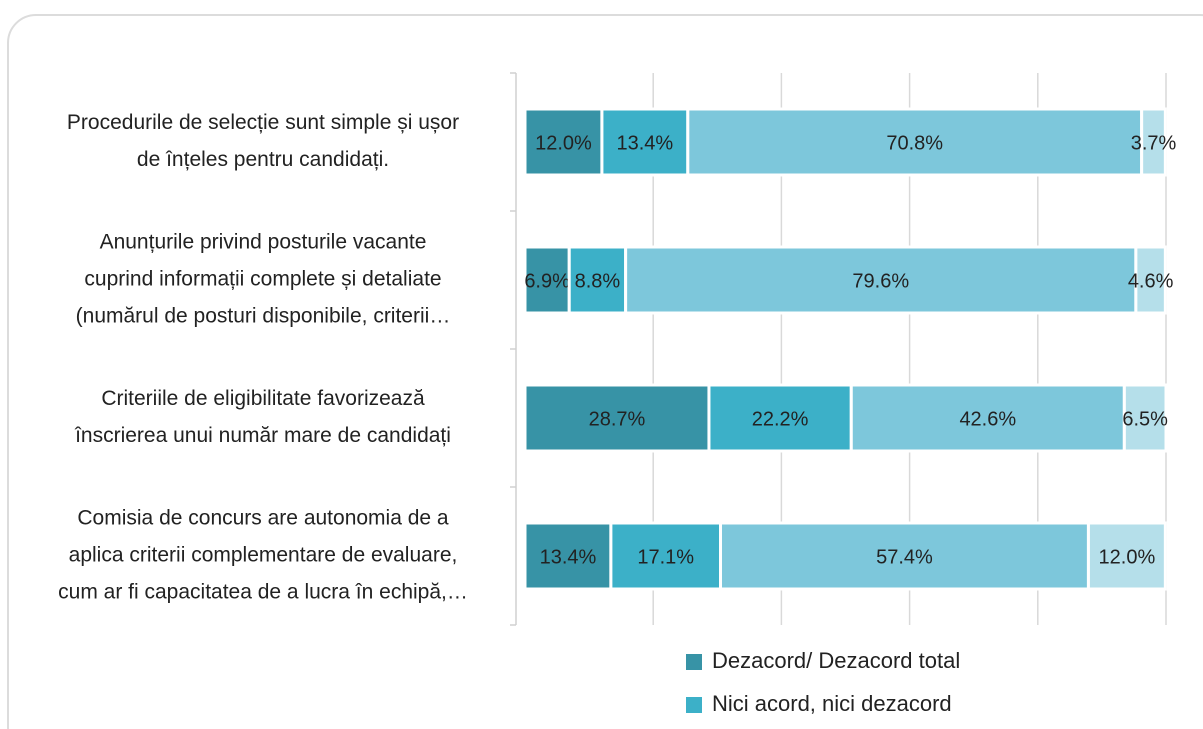 This screenshot has width=1203, height=729. I want to click on data-label: 6.9%, so click(547, 281).